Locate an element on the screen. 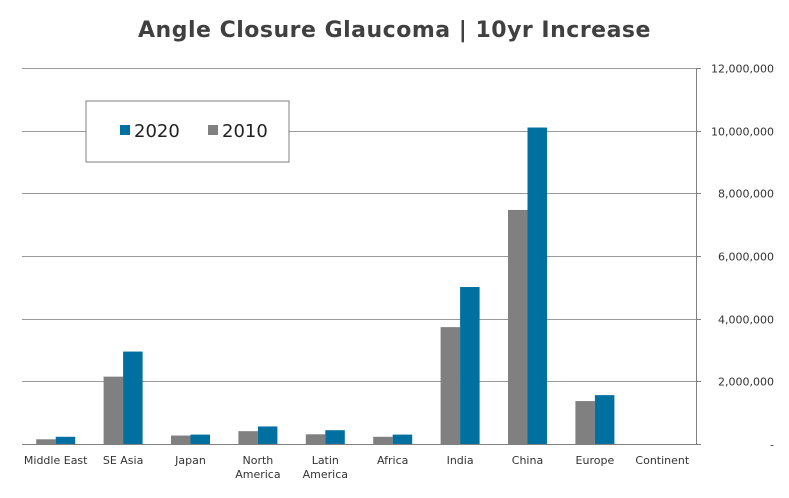 The image size is (789, 498). legend-swatch-2010 is located at coordinates (213, 130).